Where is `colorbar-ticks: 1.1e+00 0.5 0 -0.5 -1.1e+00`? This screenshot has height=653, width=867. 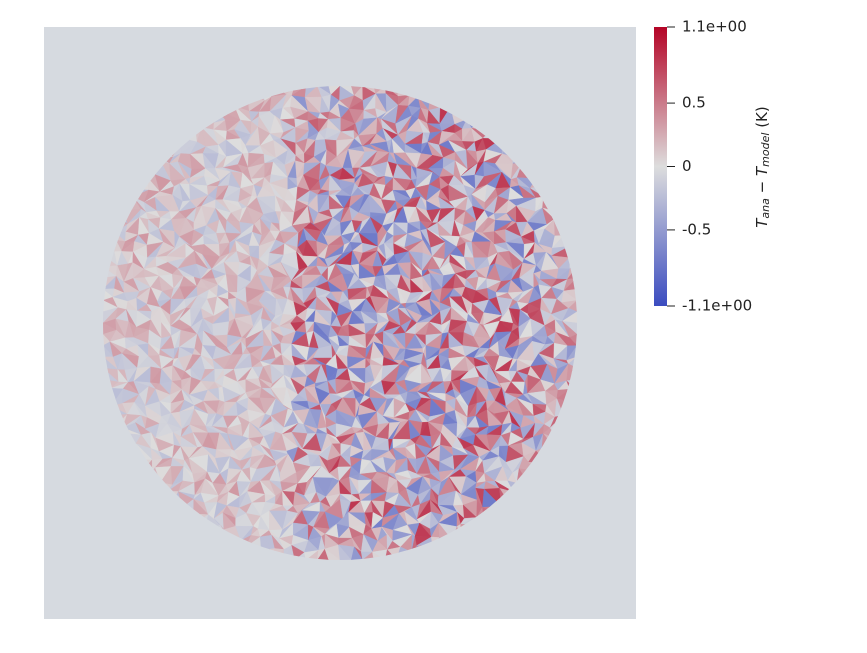 colorbar-ticks: 1.1e+00 0.5 0 -0.5 -1.1e+00 is located at coordinates (709, 166).